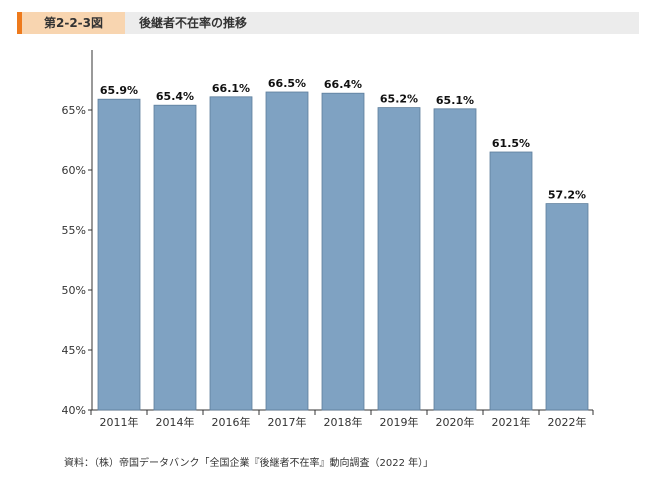 Image resolution: width=650 pixels, height=477 pixels. Describe the element at coordinates (175, 96) in the screenshot. I see `data-label: 65.4%` at that location.